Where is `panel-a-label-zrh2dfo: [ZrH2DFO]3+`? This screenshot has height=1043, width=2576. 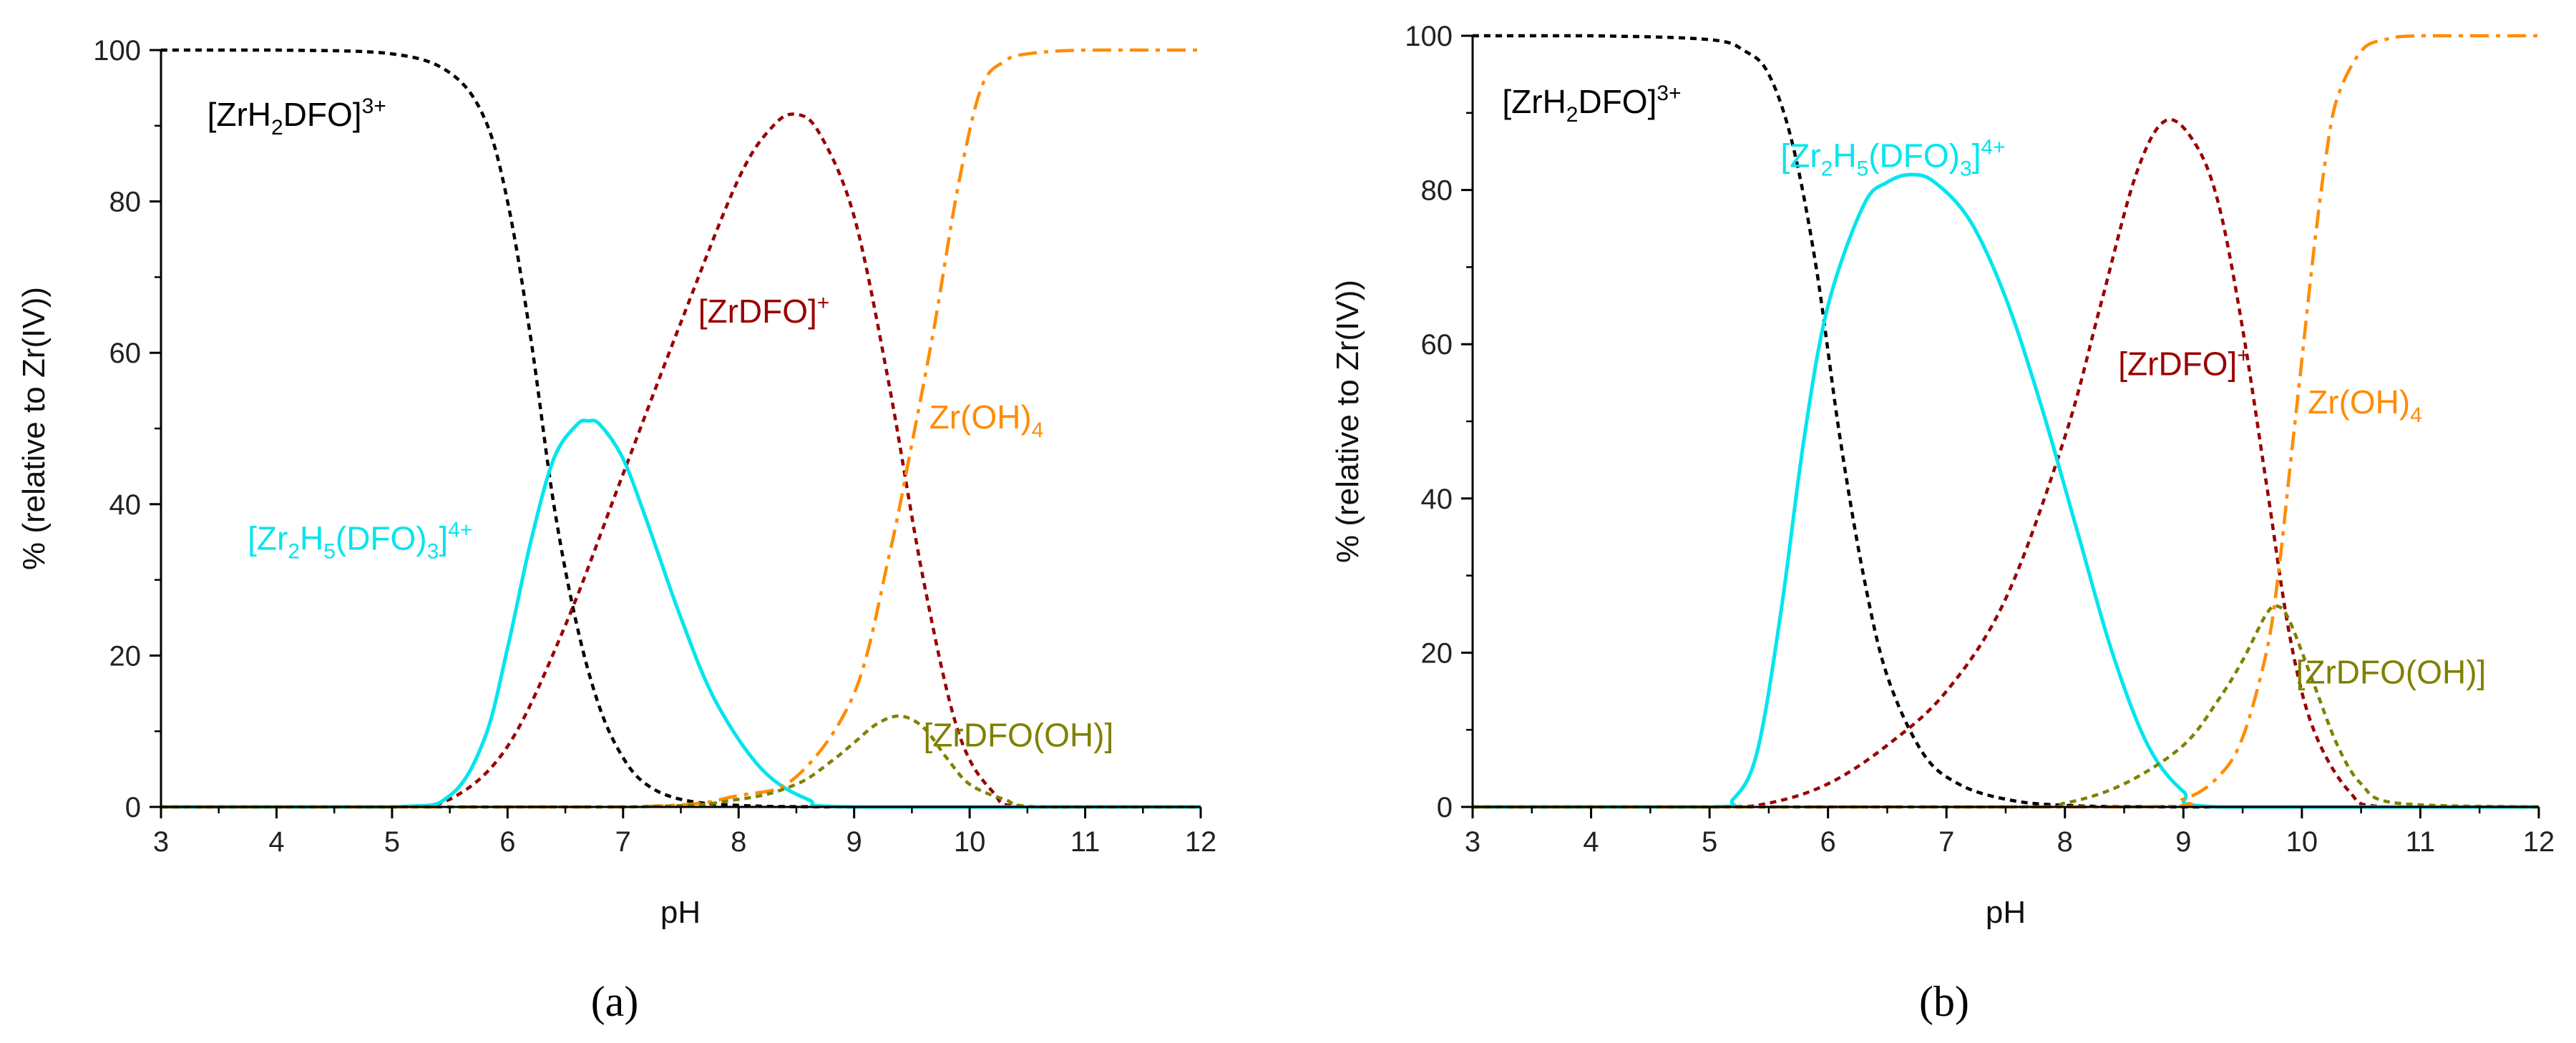 panel-a-label-zrh2dfo: [ZrH2DFO]3+ is located at coordinates (297, 116).